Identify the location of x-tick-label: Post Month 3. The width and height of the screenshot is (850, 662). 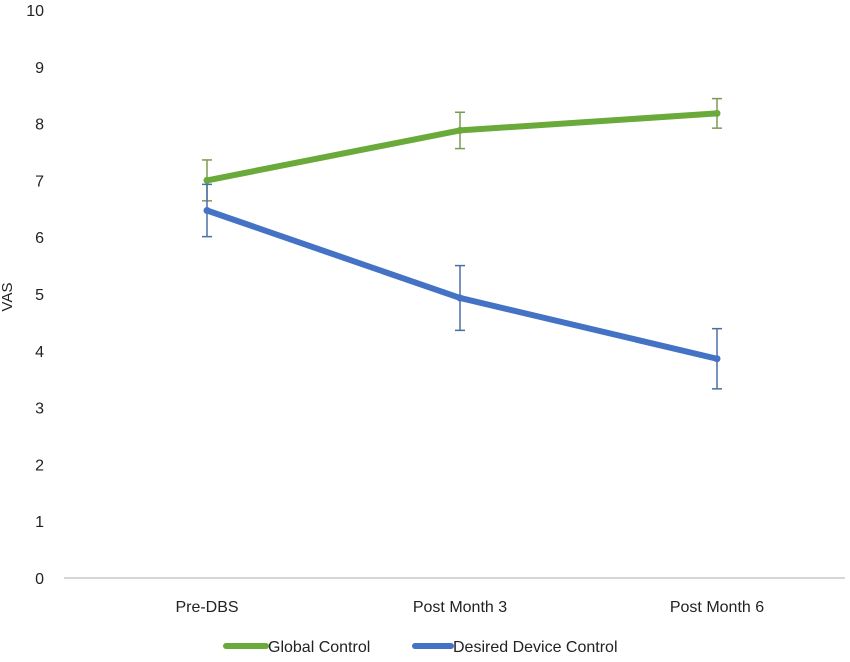
(460, 607).